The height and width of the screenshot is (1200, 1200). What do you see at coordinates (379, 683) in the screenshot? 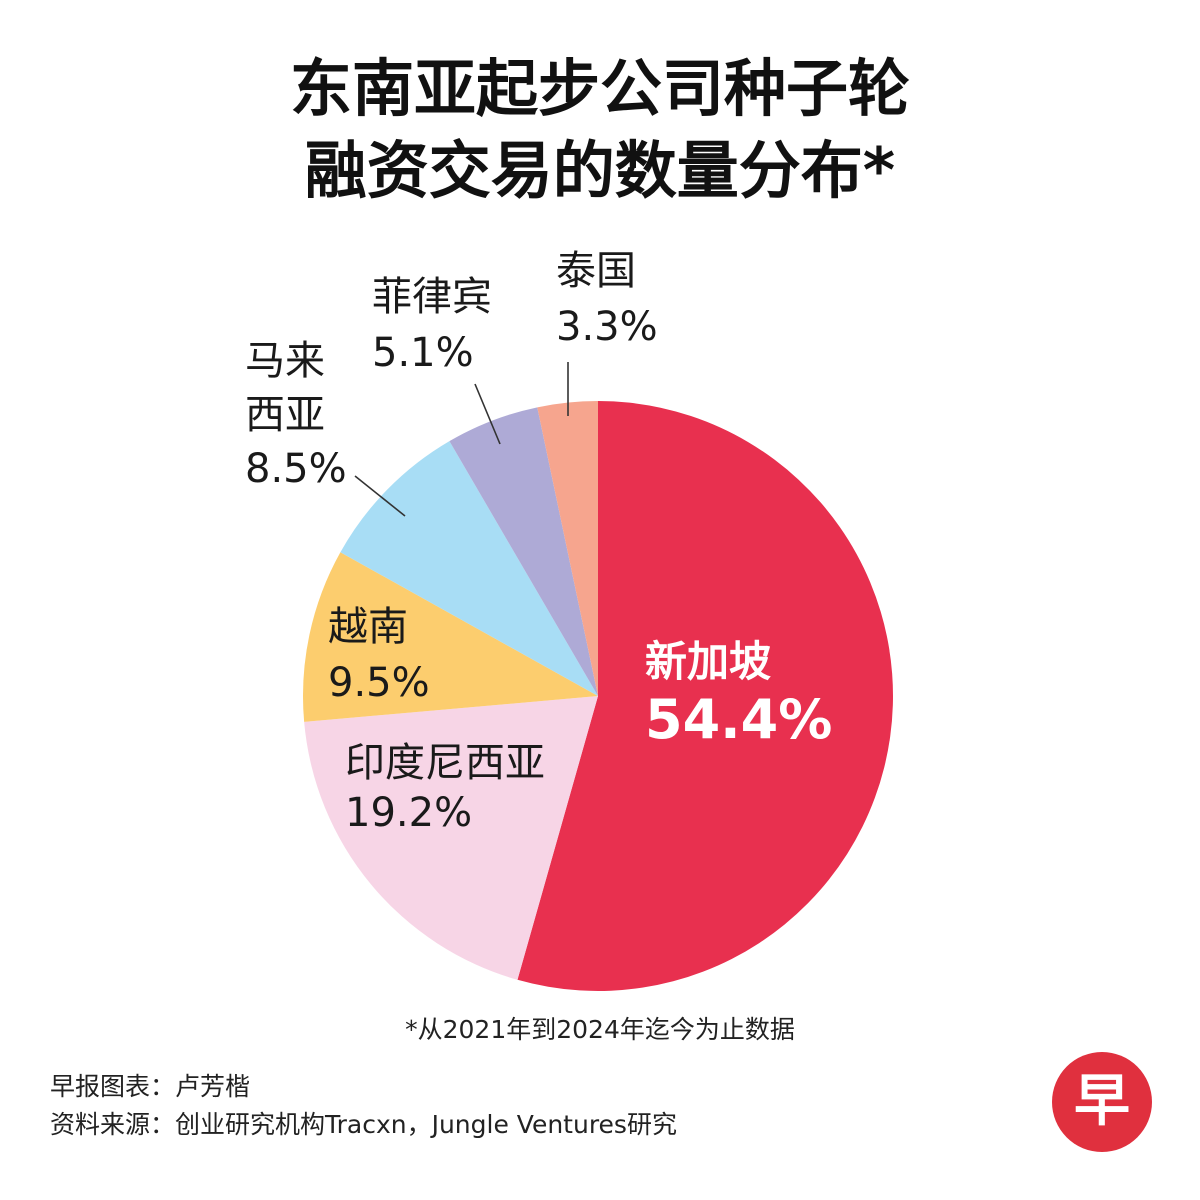
I see `slice-value-vietnam: 9.5%` at bounding box center [379, 683].